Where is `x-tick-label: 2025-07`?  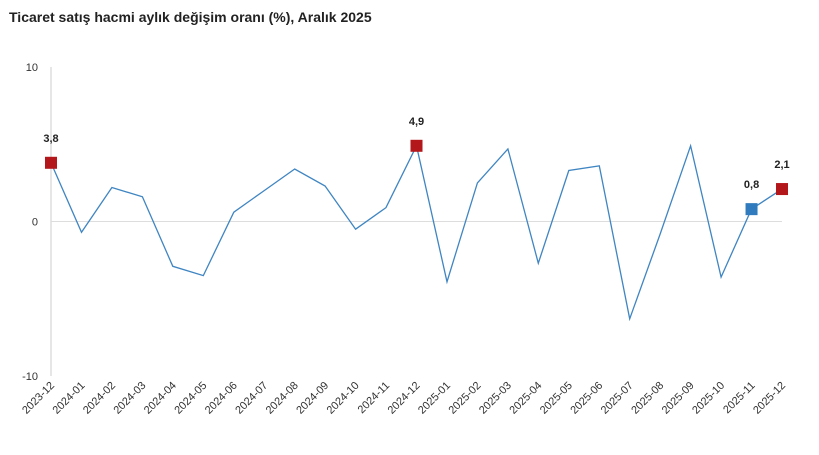 x-tick-label: 2025-07 is located at coordinates (617, 398).